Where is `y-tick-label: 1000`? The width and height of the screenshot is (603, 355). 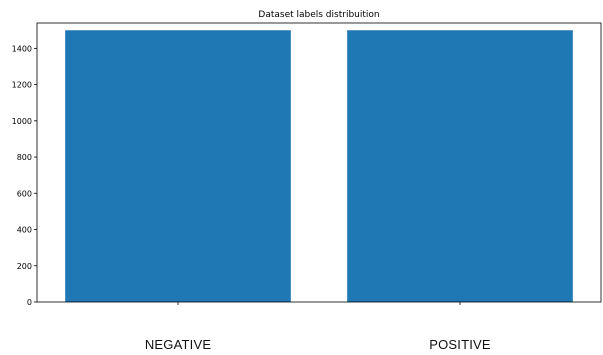 y-tick-label: 1000 is located at coordinates (22, 121).